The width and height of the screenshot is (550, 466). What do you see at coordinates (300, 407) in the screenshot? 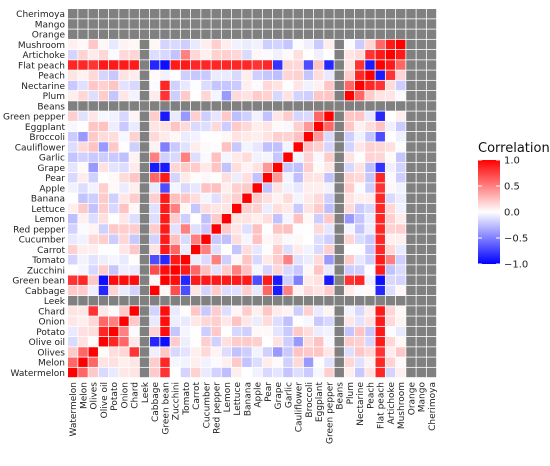
I see `x-tick-label: Cauliflower` at bounding box center [300, 407].